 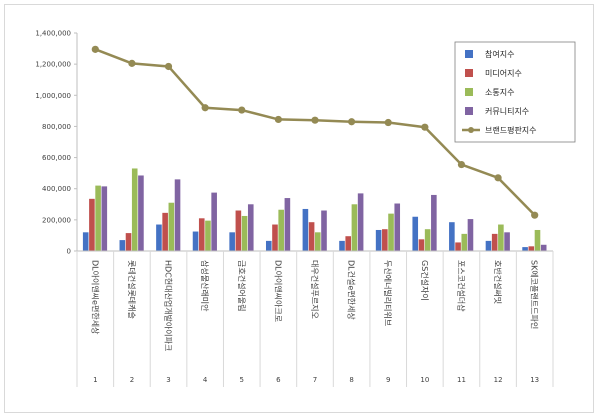 I want to click on legend-box, so click(x=515, y=92).